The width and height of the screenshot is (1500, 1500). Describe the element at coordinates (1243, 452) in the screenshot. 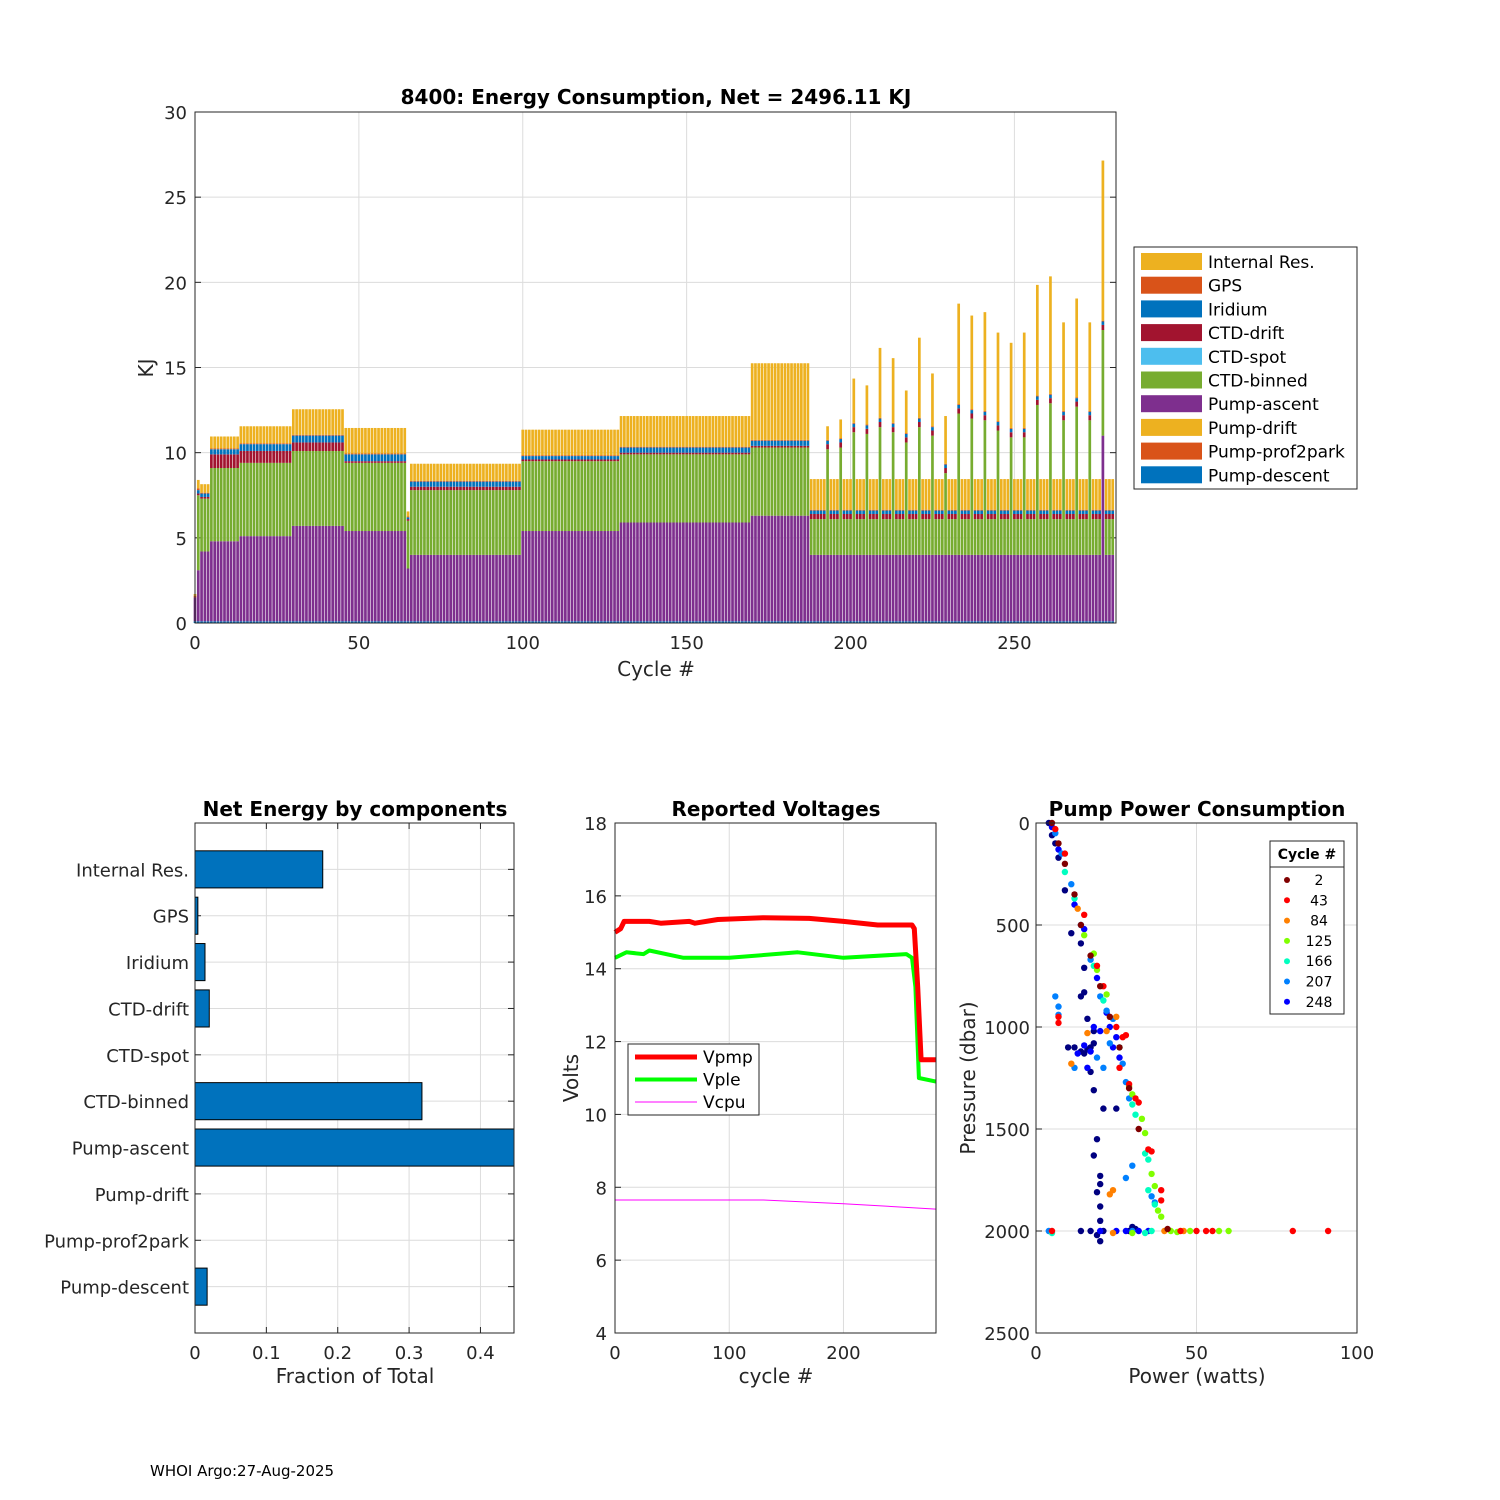

I see `legend-item-pump-prof2park: Pump-prof2park` at that location.